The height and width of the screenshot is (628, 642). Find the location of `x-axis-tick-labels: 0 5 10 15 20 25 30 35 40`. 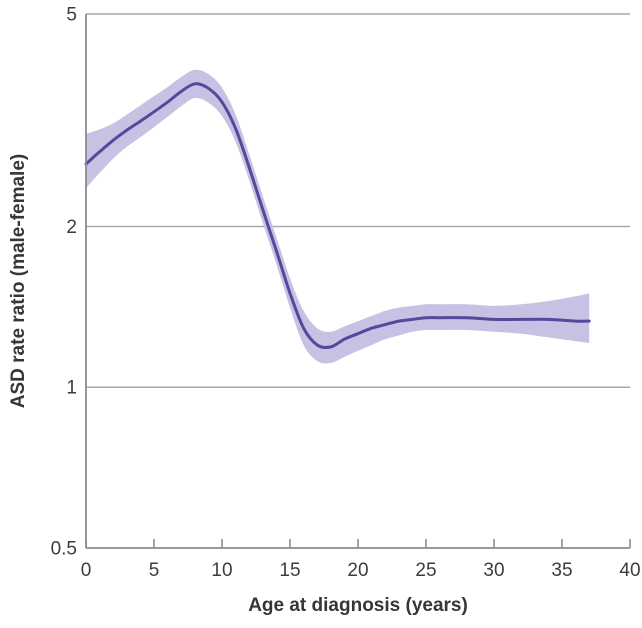

x-axis-tick-labels: 0 5 10 15 20 25 30 35 40 is located at coordinates (361, 570).